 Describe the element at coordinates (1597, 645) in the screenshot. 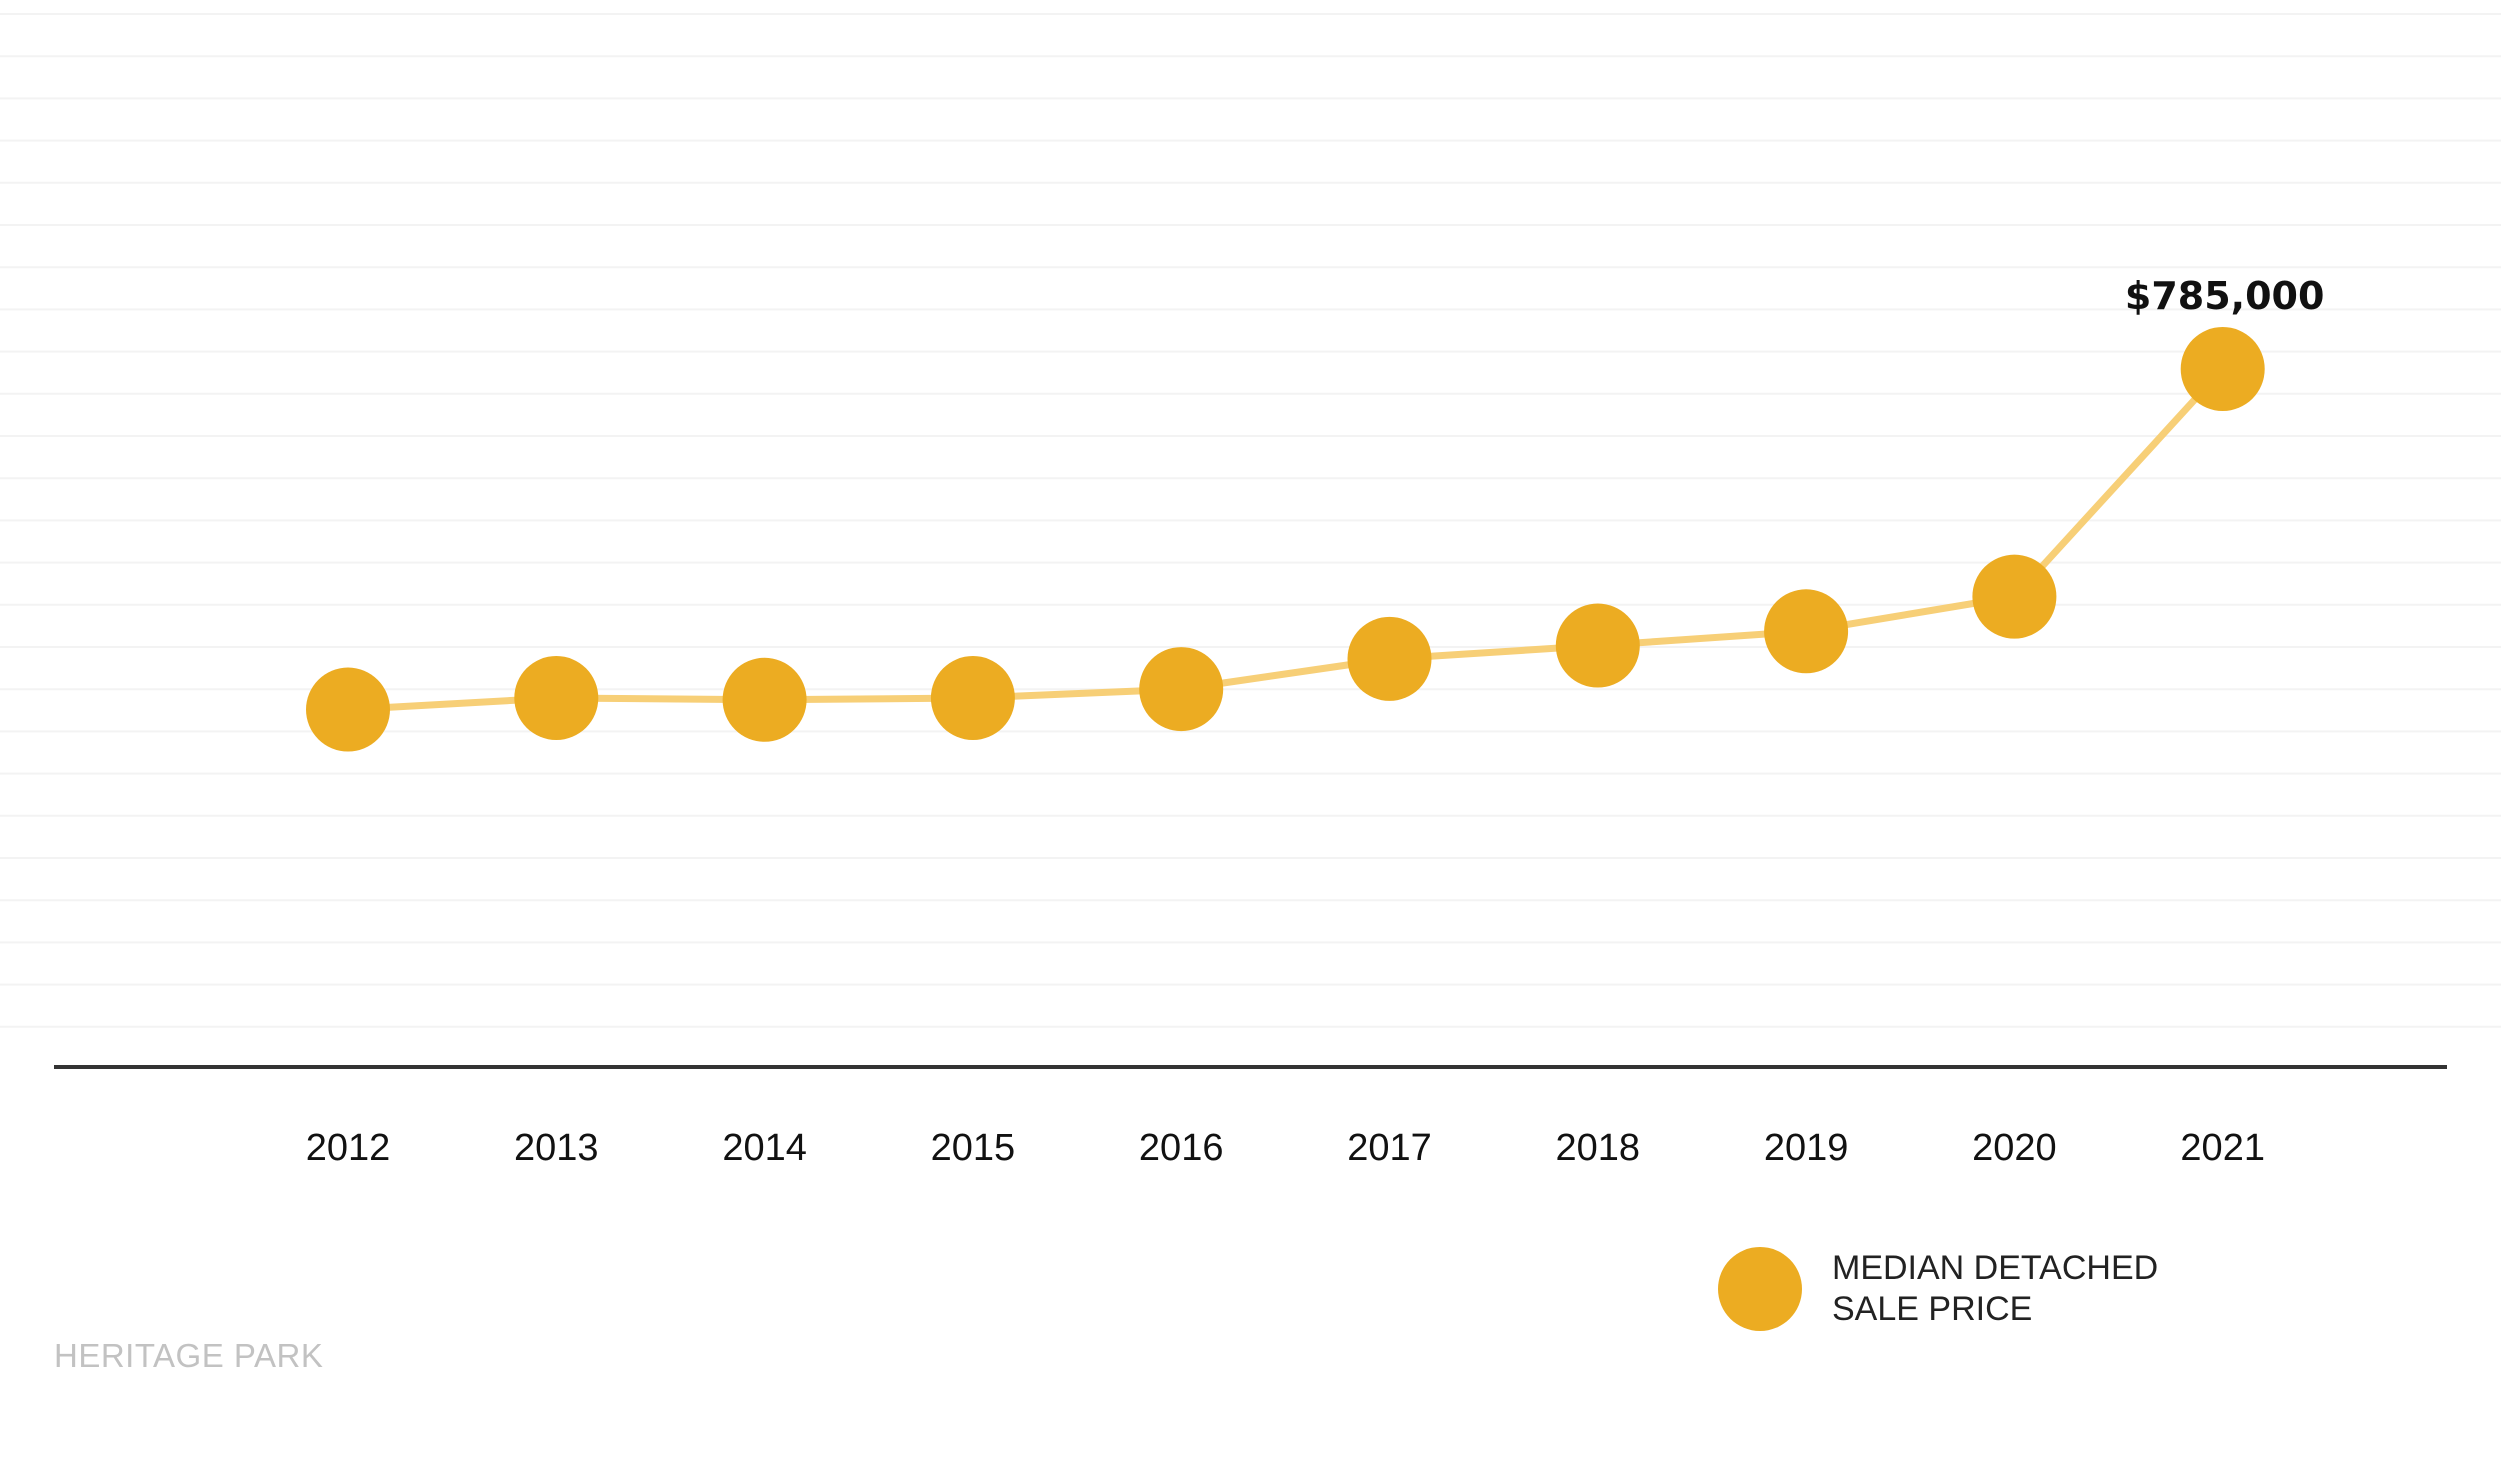

I see `data-point-2018` at that location.